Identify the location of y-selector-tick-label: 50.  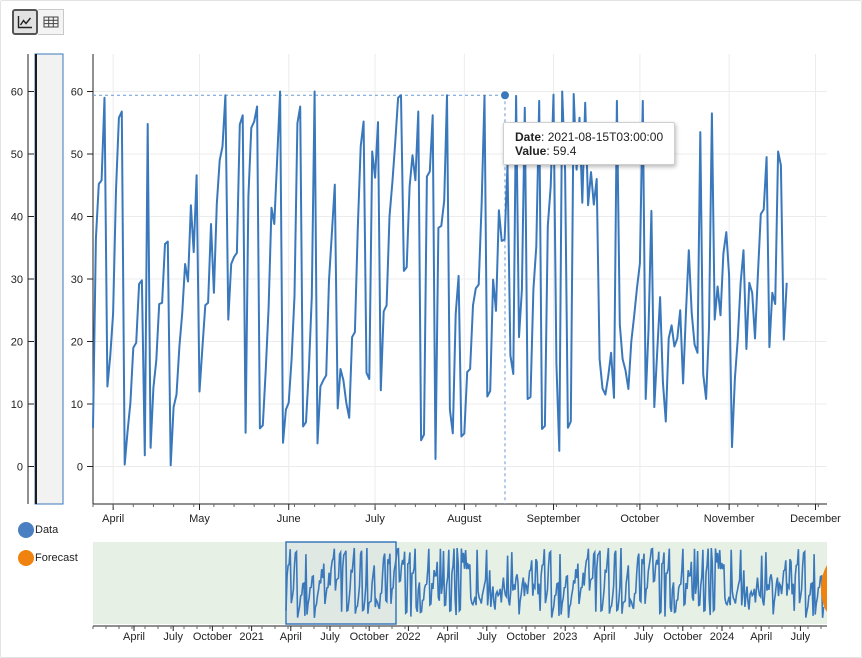
(17, 155).